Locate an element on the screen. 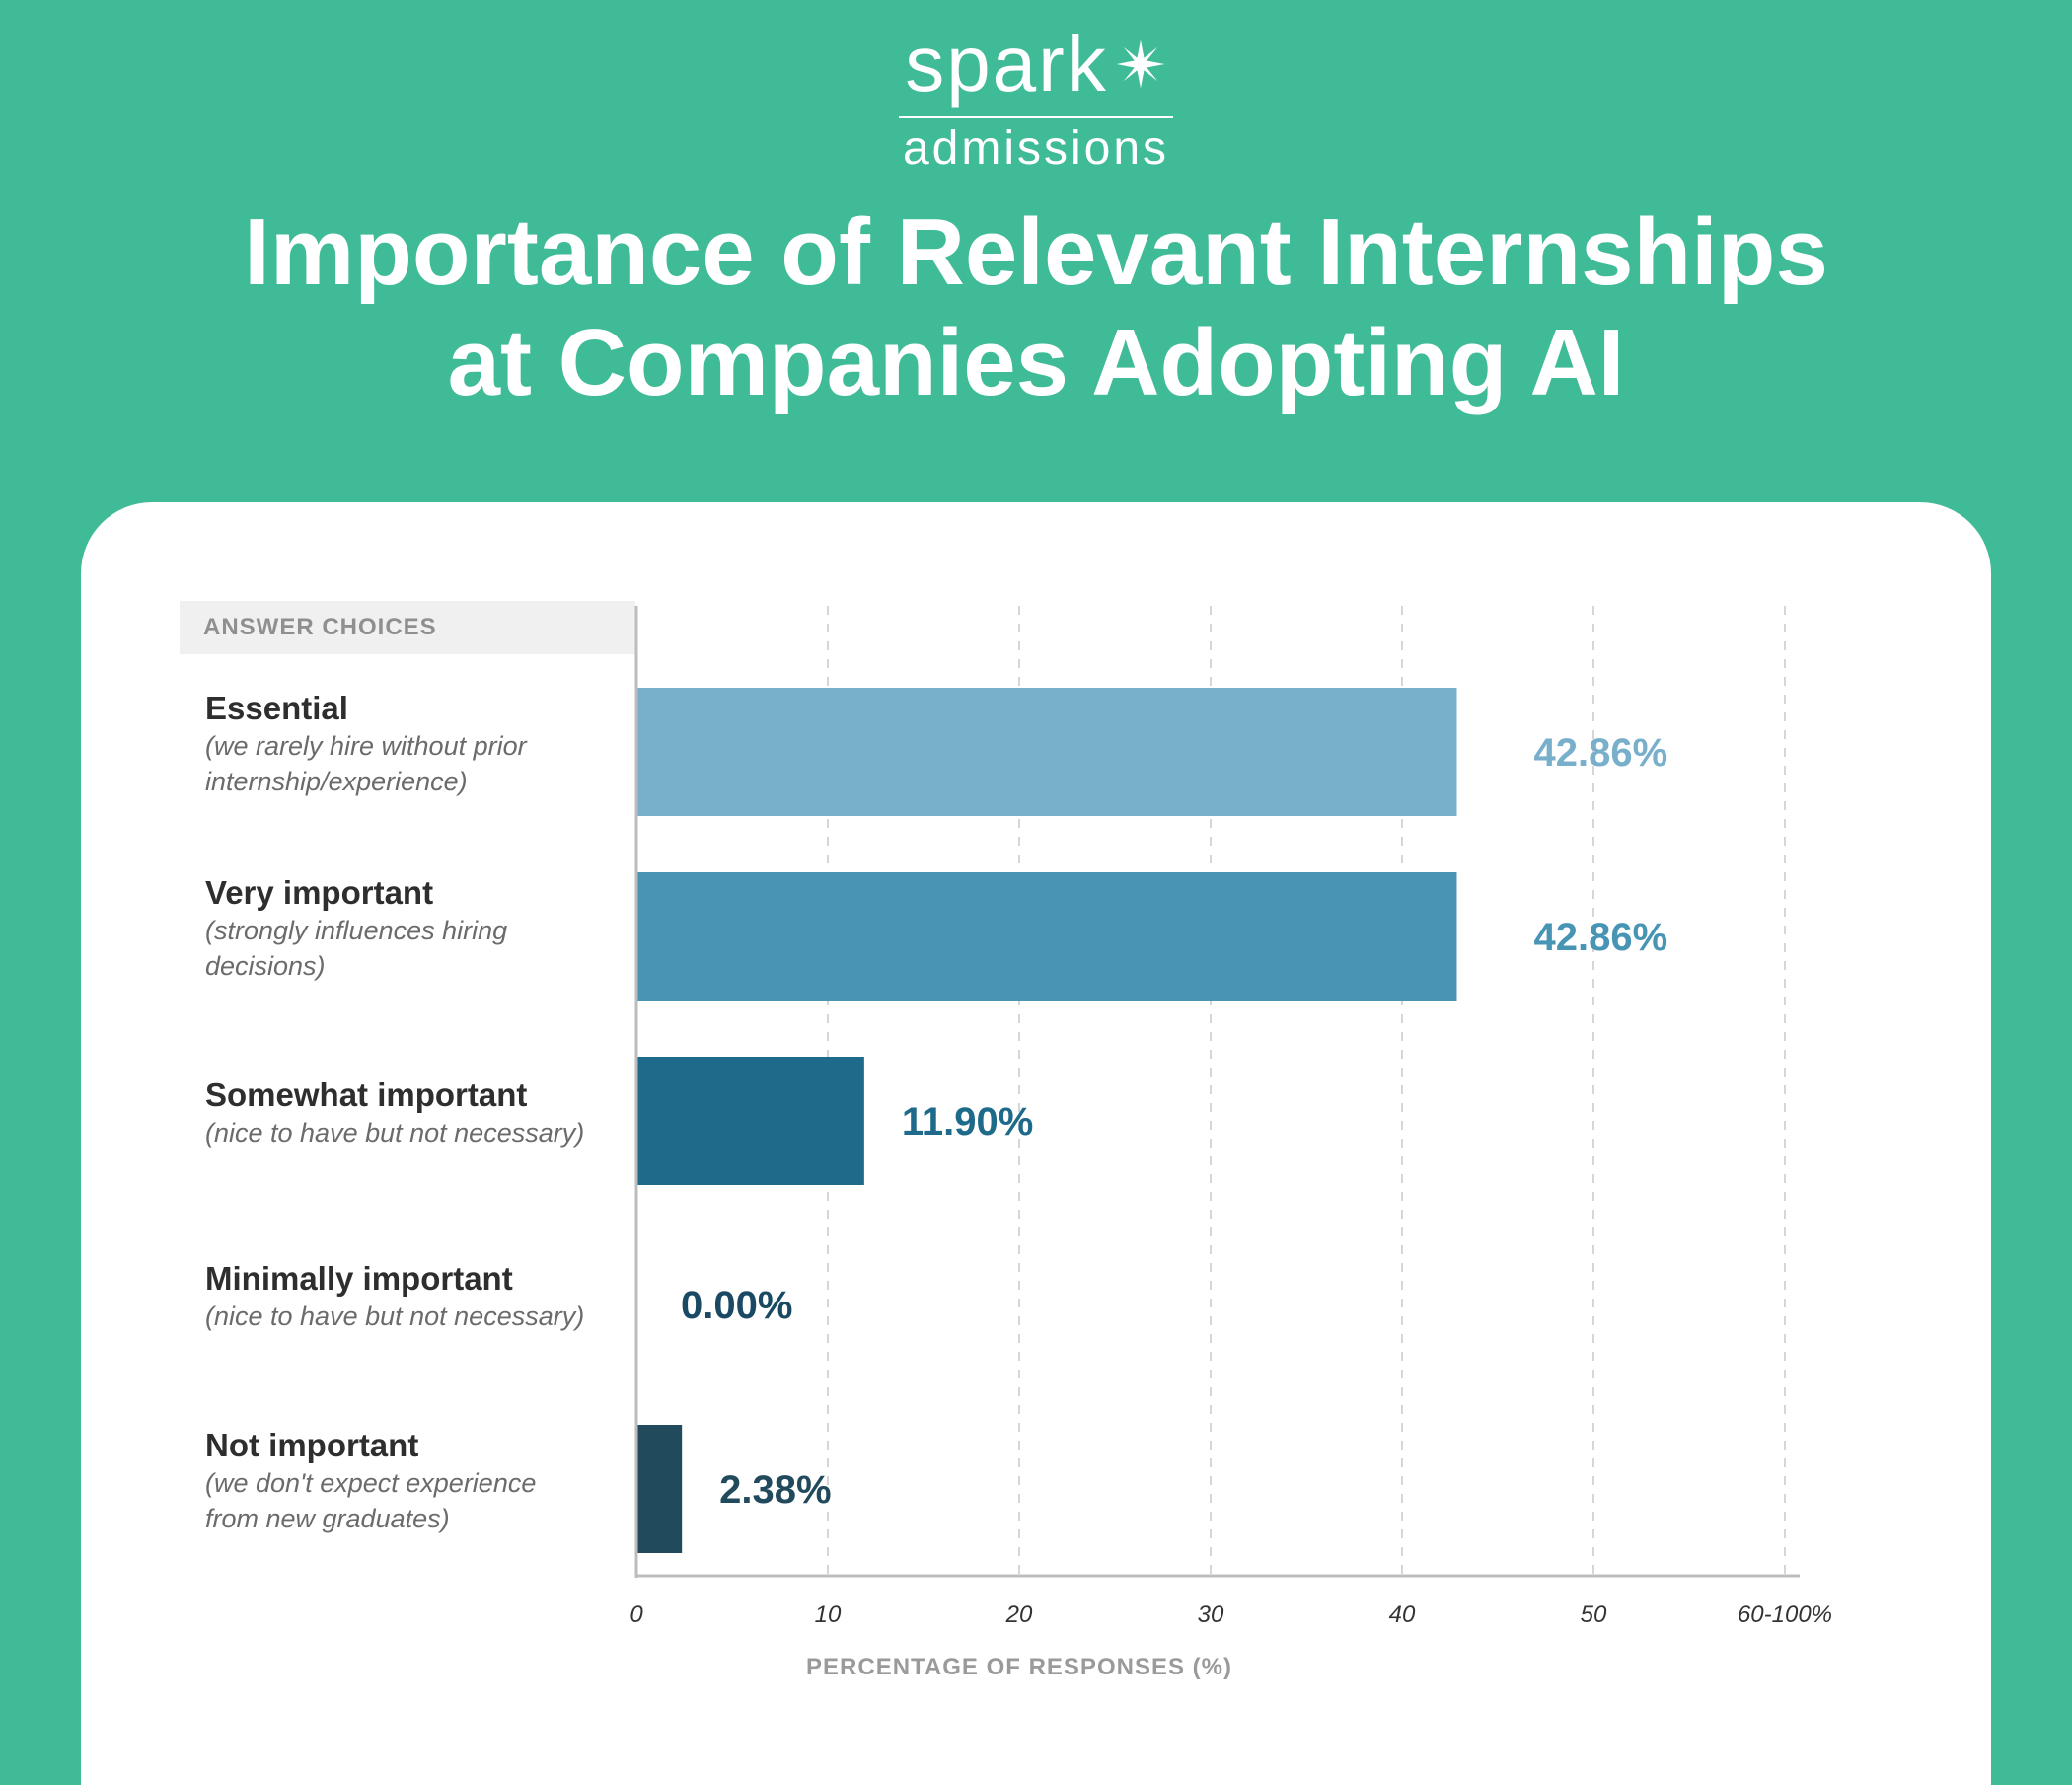 This screenshot has width=2072, height=1785. brand-divider is located at coordinates (1036, 117).